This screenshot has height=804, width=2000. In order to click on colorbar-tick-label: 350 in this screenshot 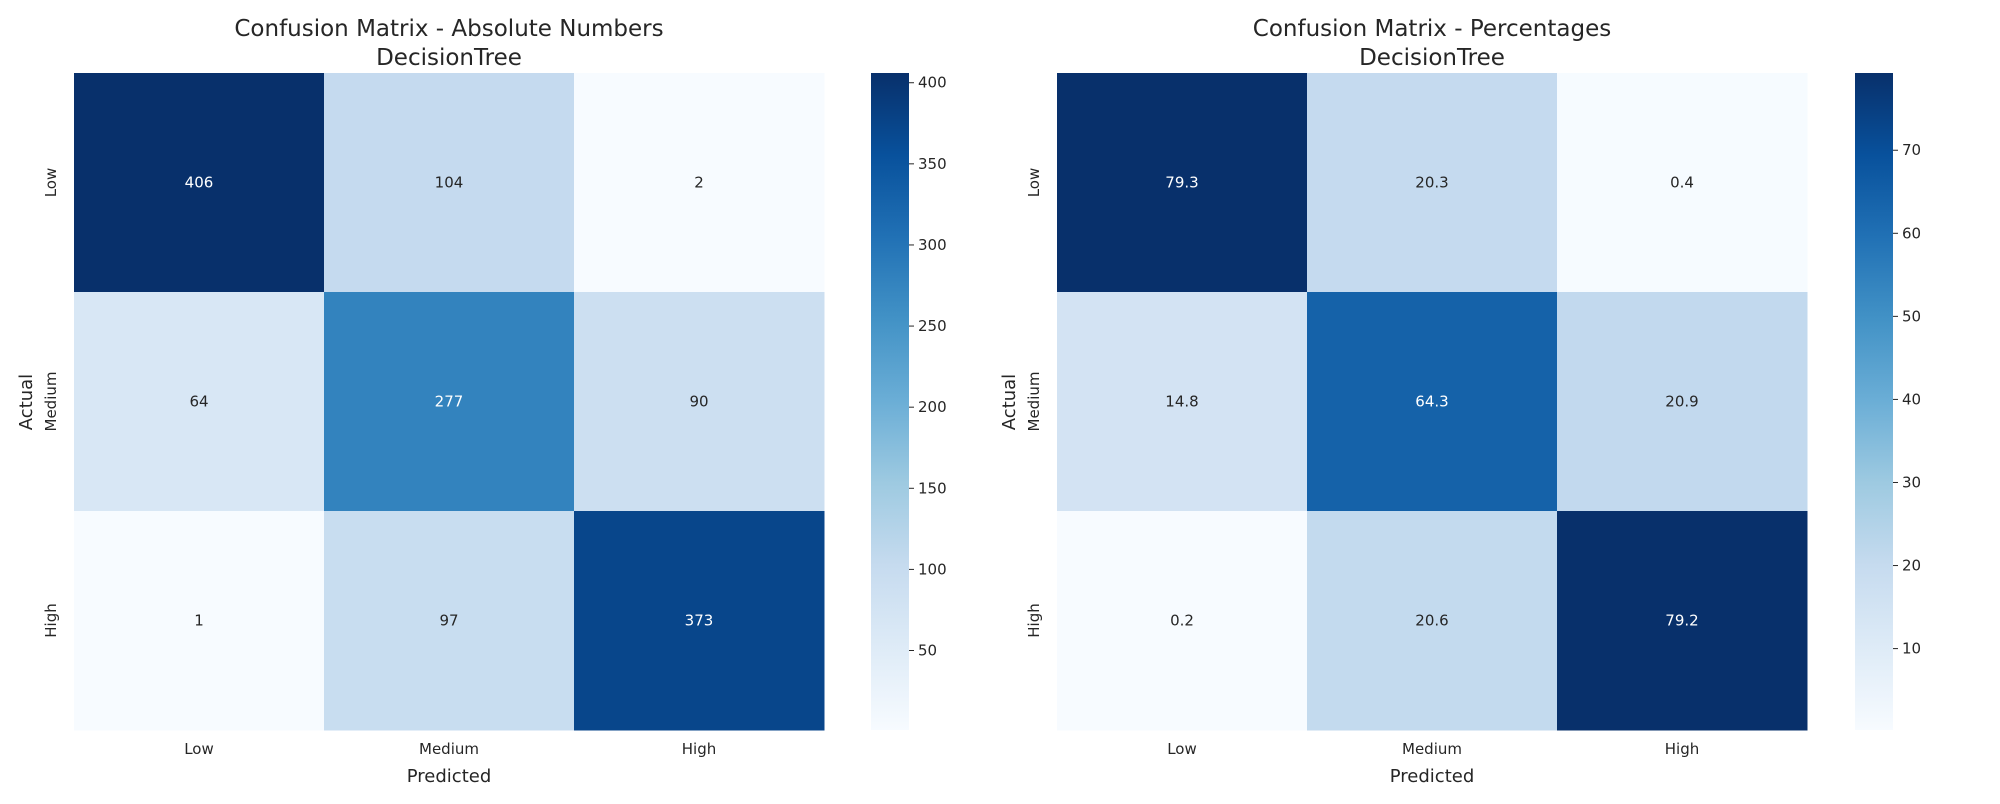, I will do `click(932, 164)`.